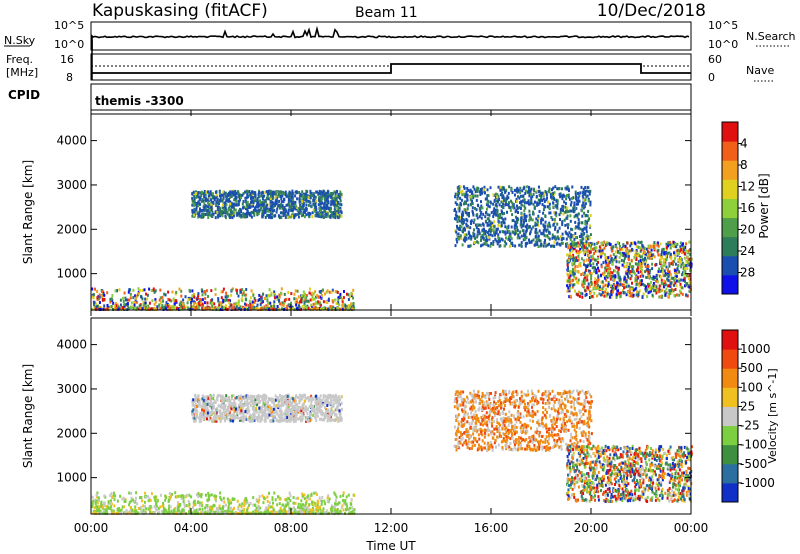  What do you see at coordinates (730, 132) in the screenshot?
I see `colorbar-segment` at bounding box center [730, 132].